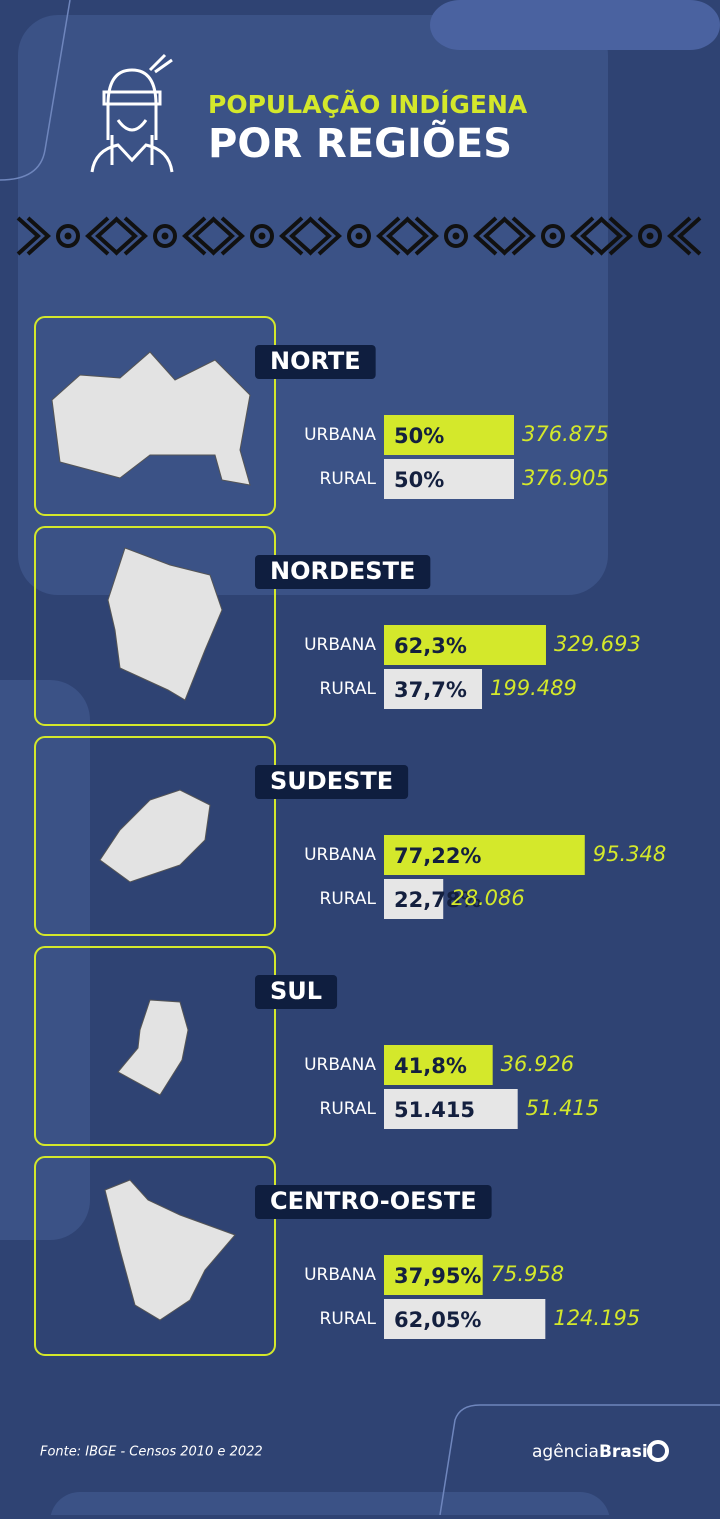 The image size is (720, 1519). What do you see at coordinates (132, 113) in the screenshot?
I see `icon` at bounding box center [132, 113].